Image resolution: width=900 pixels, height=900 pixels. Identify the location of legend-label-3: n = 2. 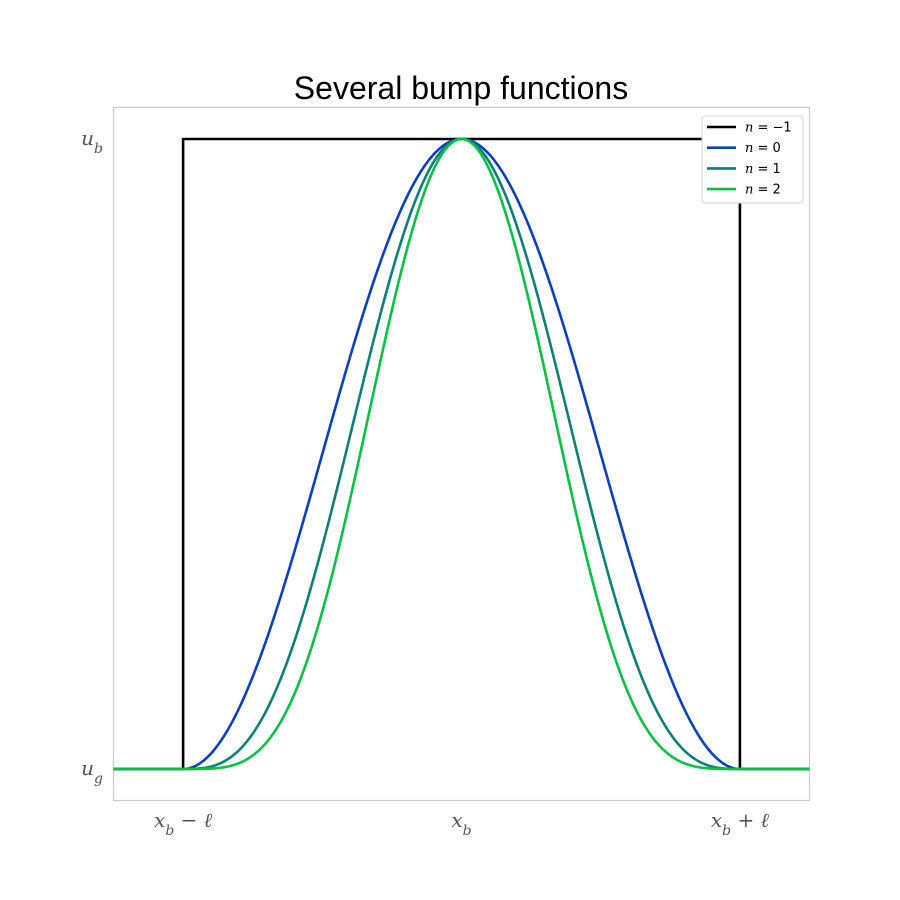
(763, 190).